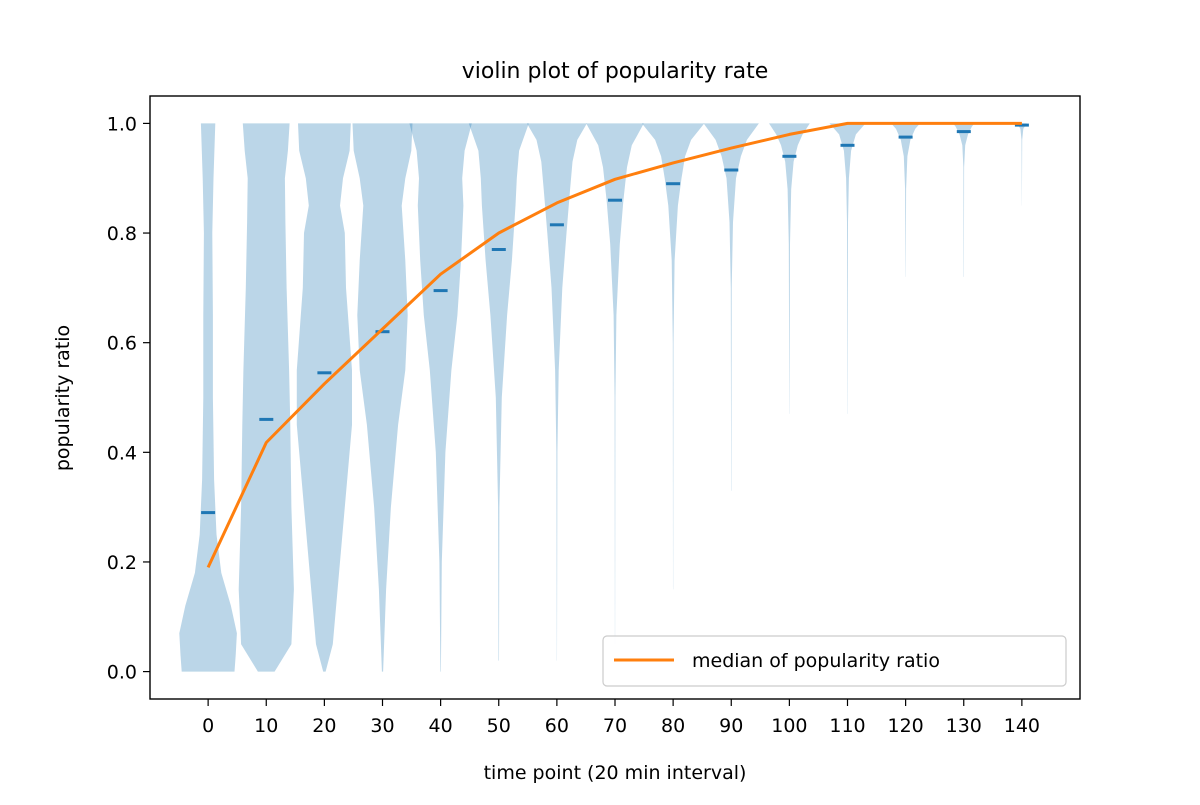  What do you see at coordinates (128, 398) in the screenshot?
I see `y-axis: 0.0 0.2 0.4 0.6 0.8 1.0` at bounding box center [128, 398].